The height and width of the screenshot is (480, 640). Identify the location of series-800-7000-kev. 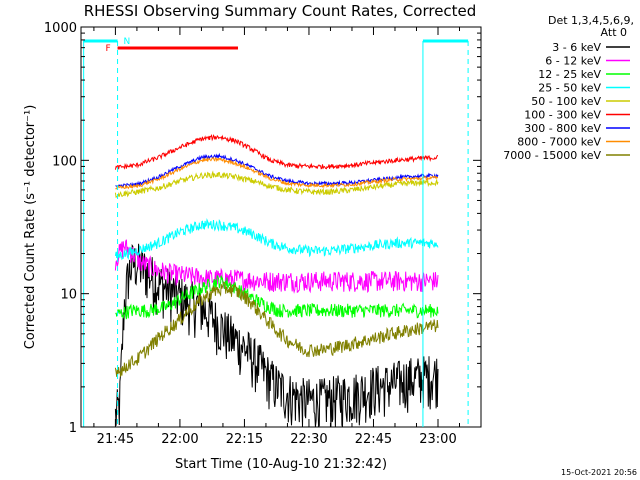
(277, 173).